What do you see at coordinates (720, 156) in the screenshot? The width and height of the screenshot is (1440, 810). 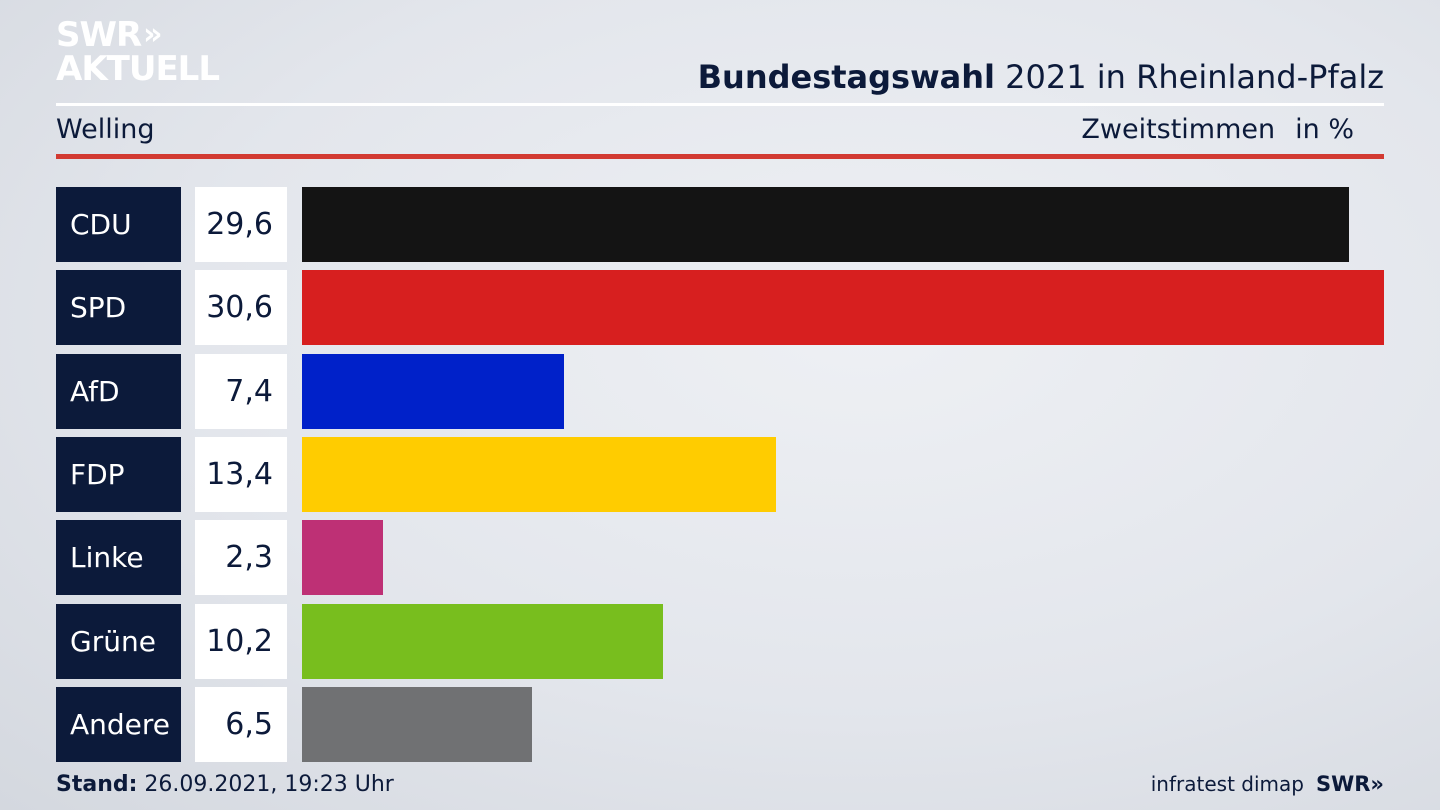 I see `accent-divider` at bounding box center [720, 156].